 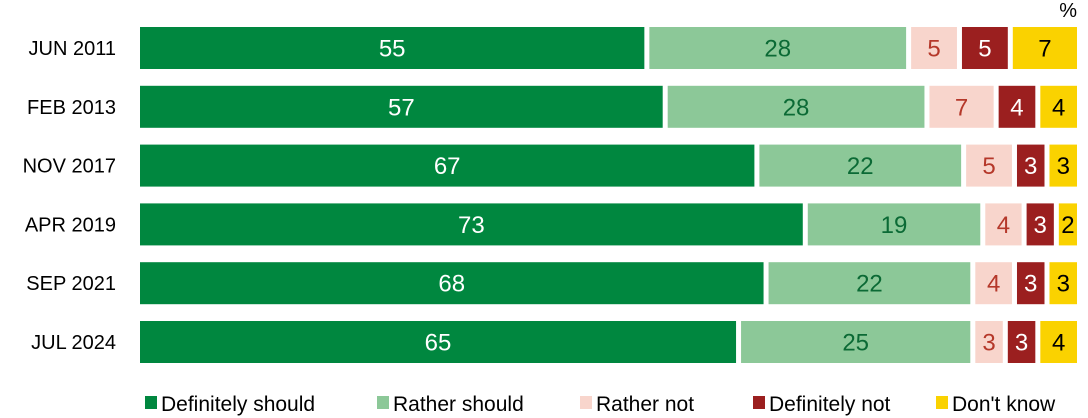 I want to click on legend-swatch-rather-not, so click(x=586, y=402).